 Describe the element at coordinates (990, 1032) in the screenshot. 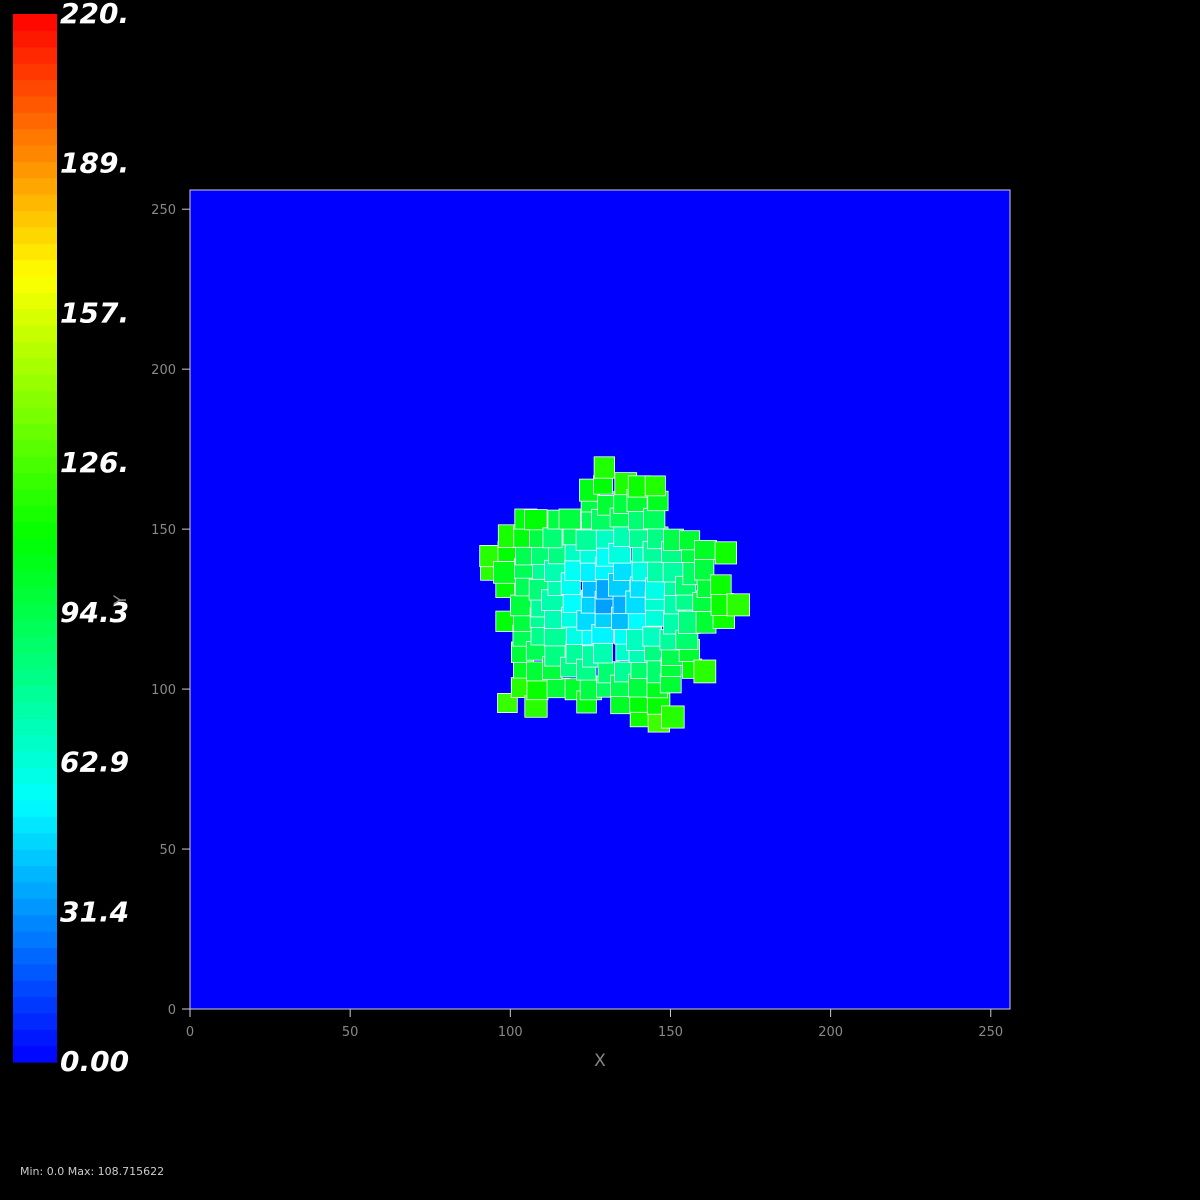

I see `x-tick-label: 250` at that location.